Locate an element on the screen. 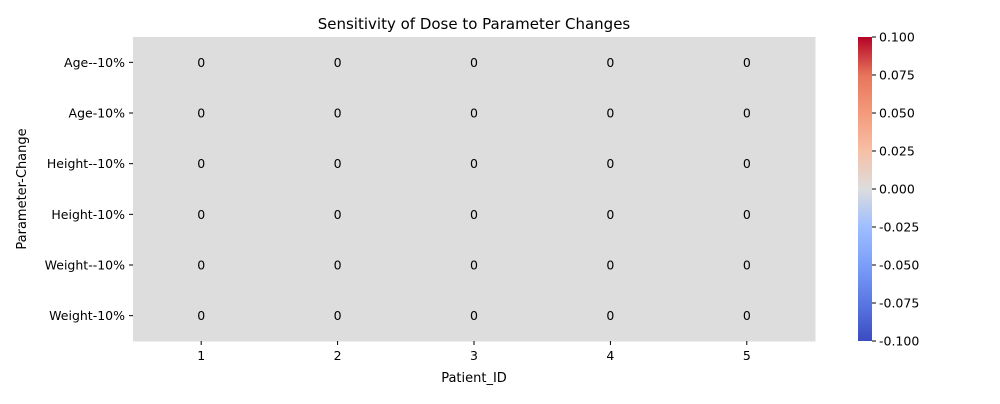 Image resolution: width=1000 pixels, height=404 pixels. x-tick-label: 1 is located at coordinates (201, 355).